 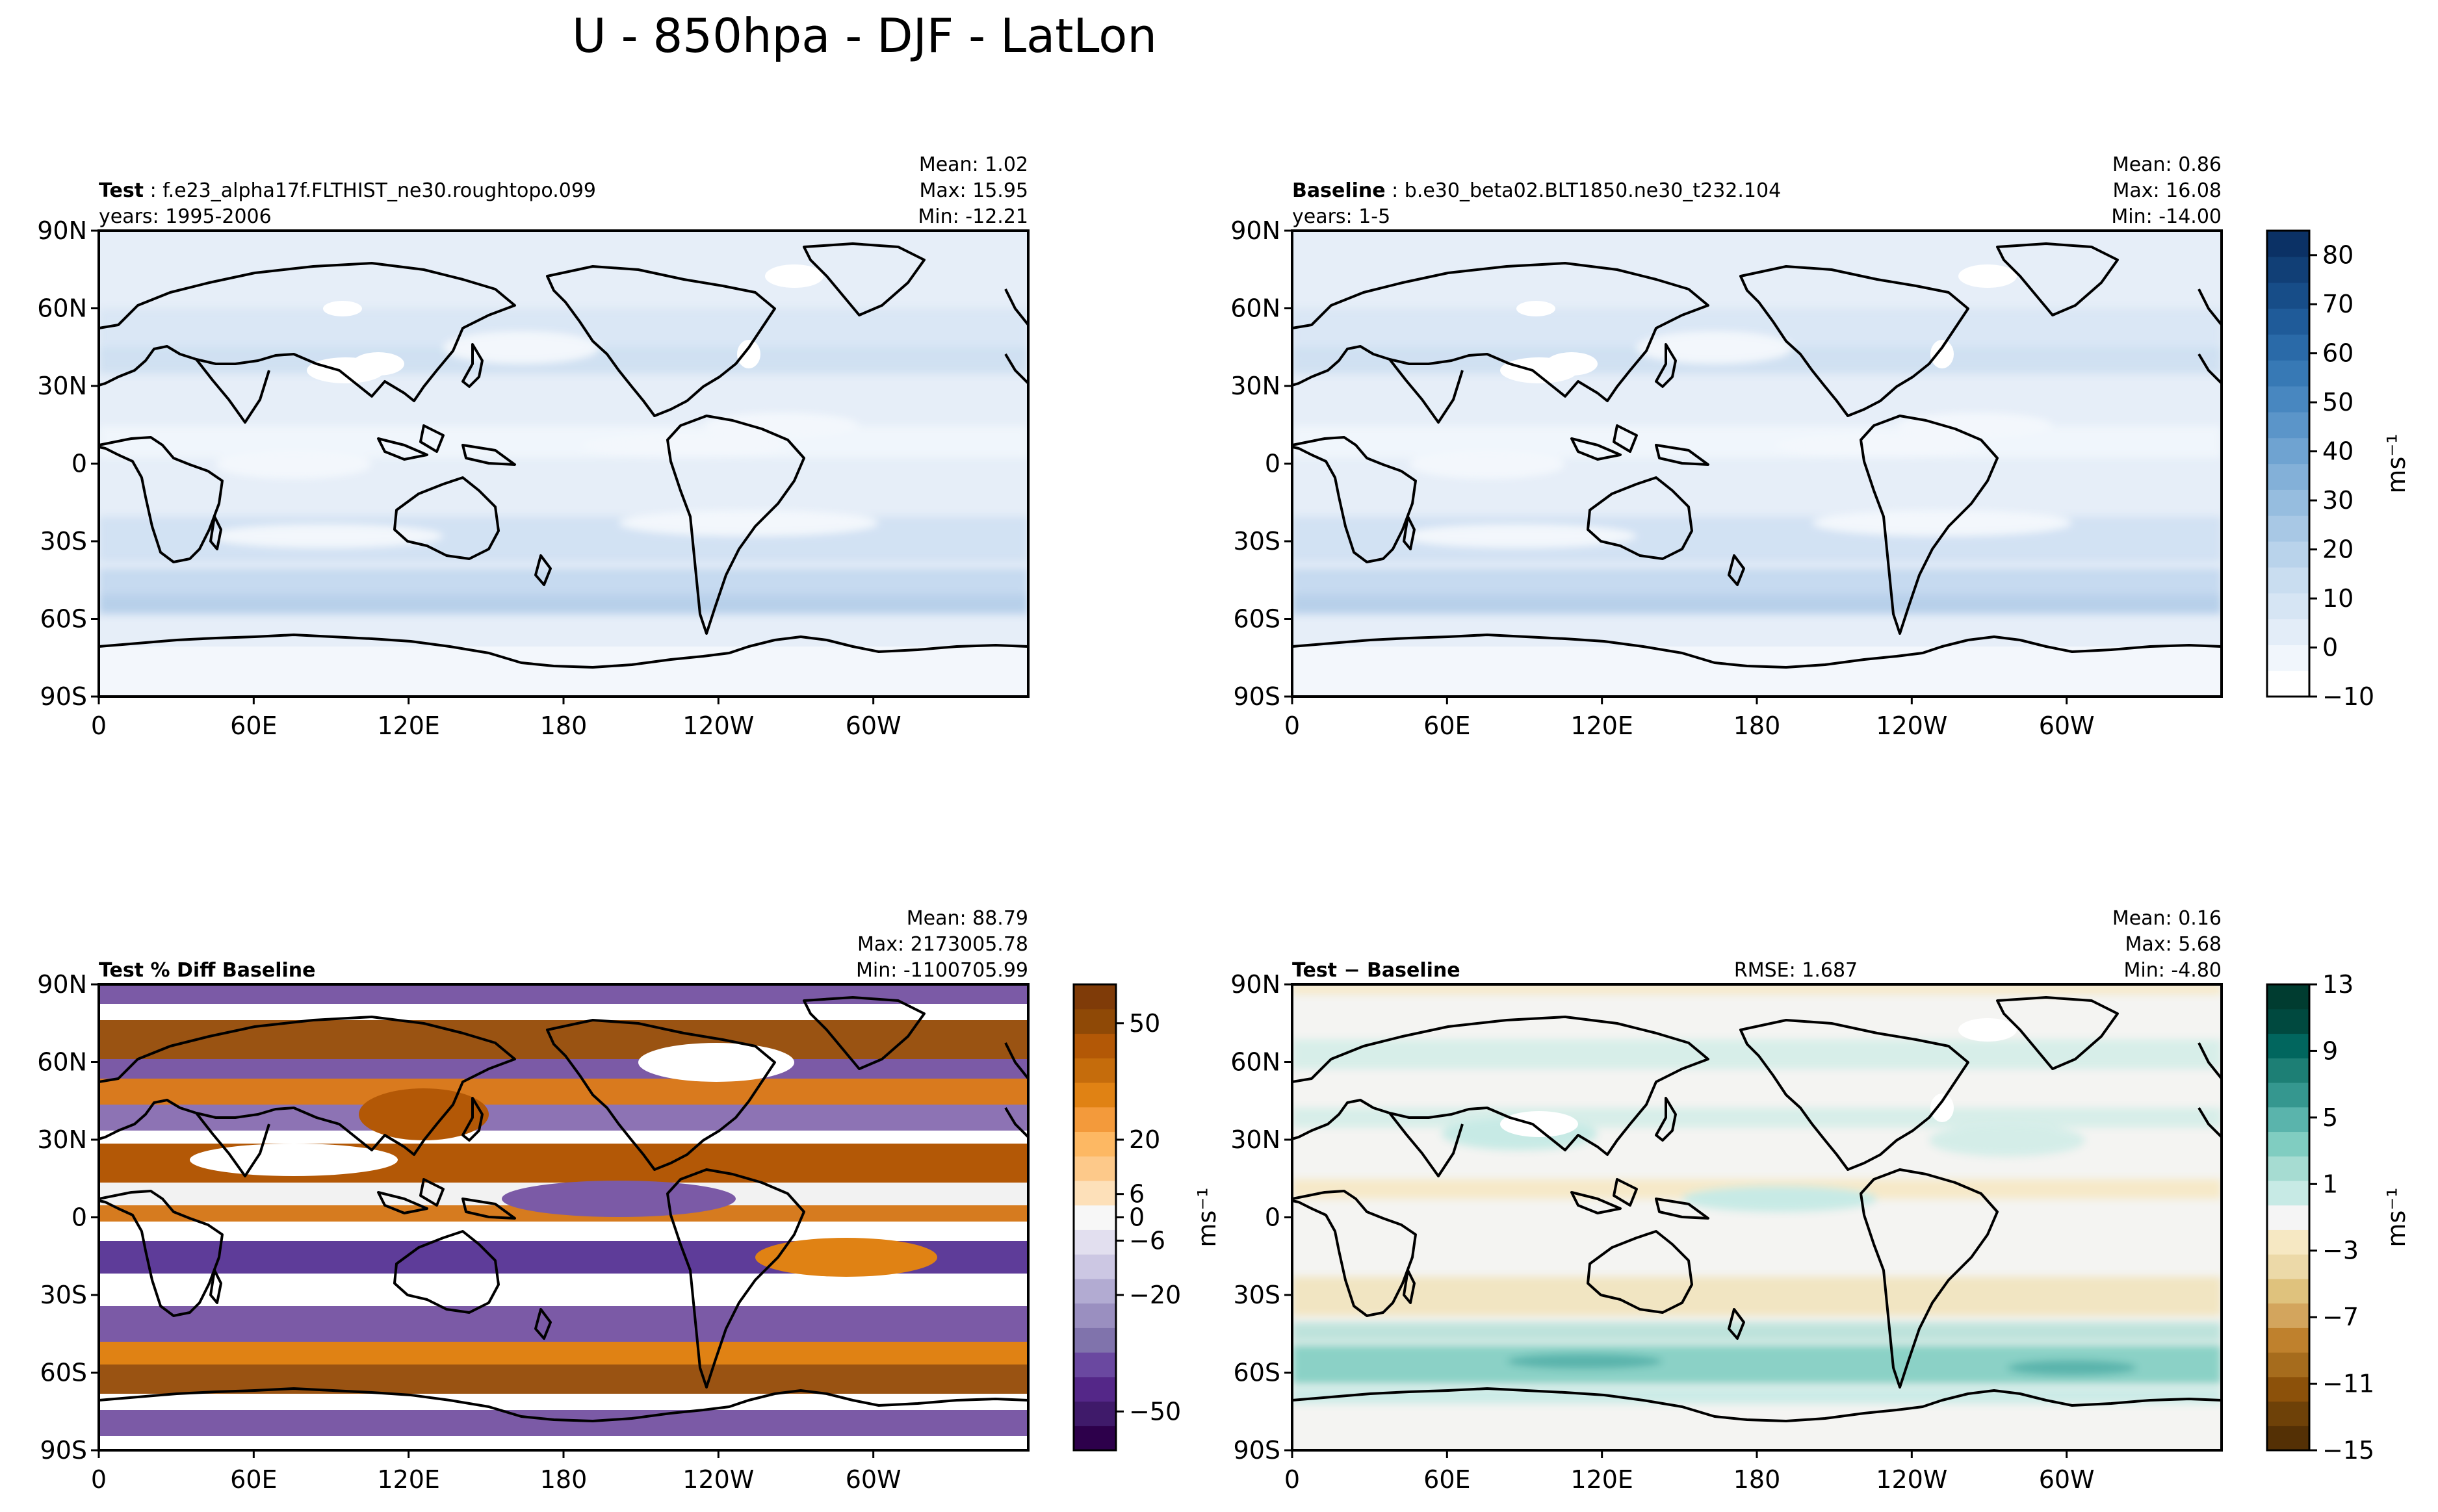 I want to click on colorbar-tick-label: 80, so click(x=2338, y=255).